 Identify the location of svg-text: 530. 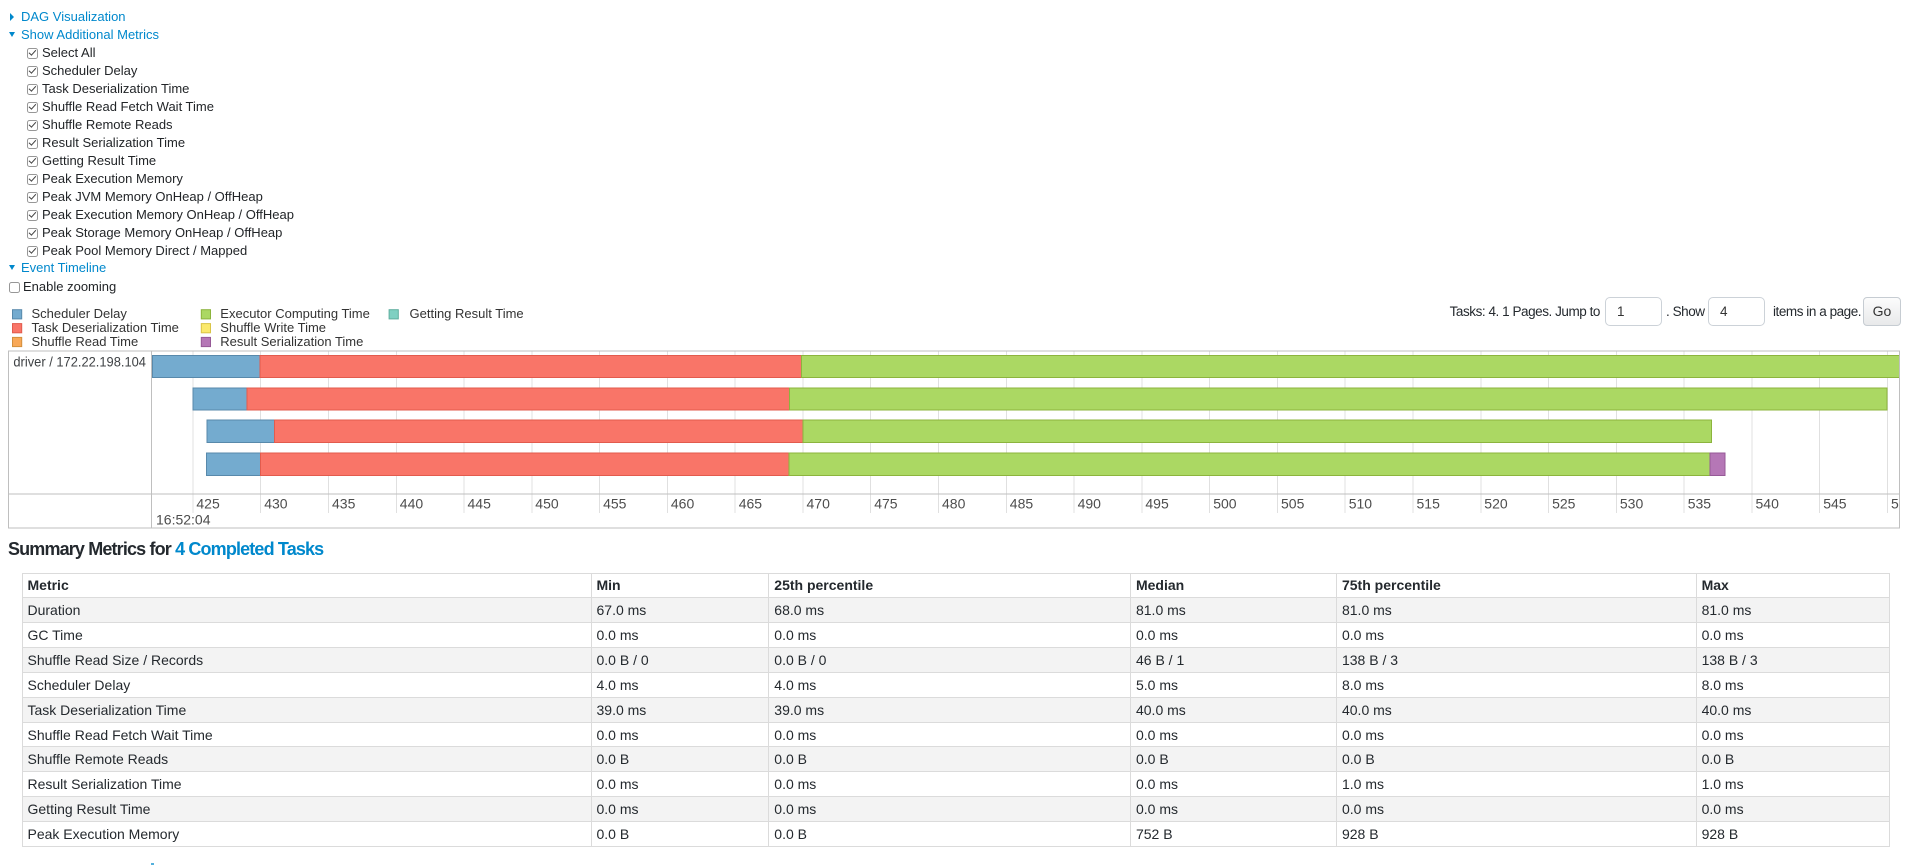
(1632, 504).